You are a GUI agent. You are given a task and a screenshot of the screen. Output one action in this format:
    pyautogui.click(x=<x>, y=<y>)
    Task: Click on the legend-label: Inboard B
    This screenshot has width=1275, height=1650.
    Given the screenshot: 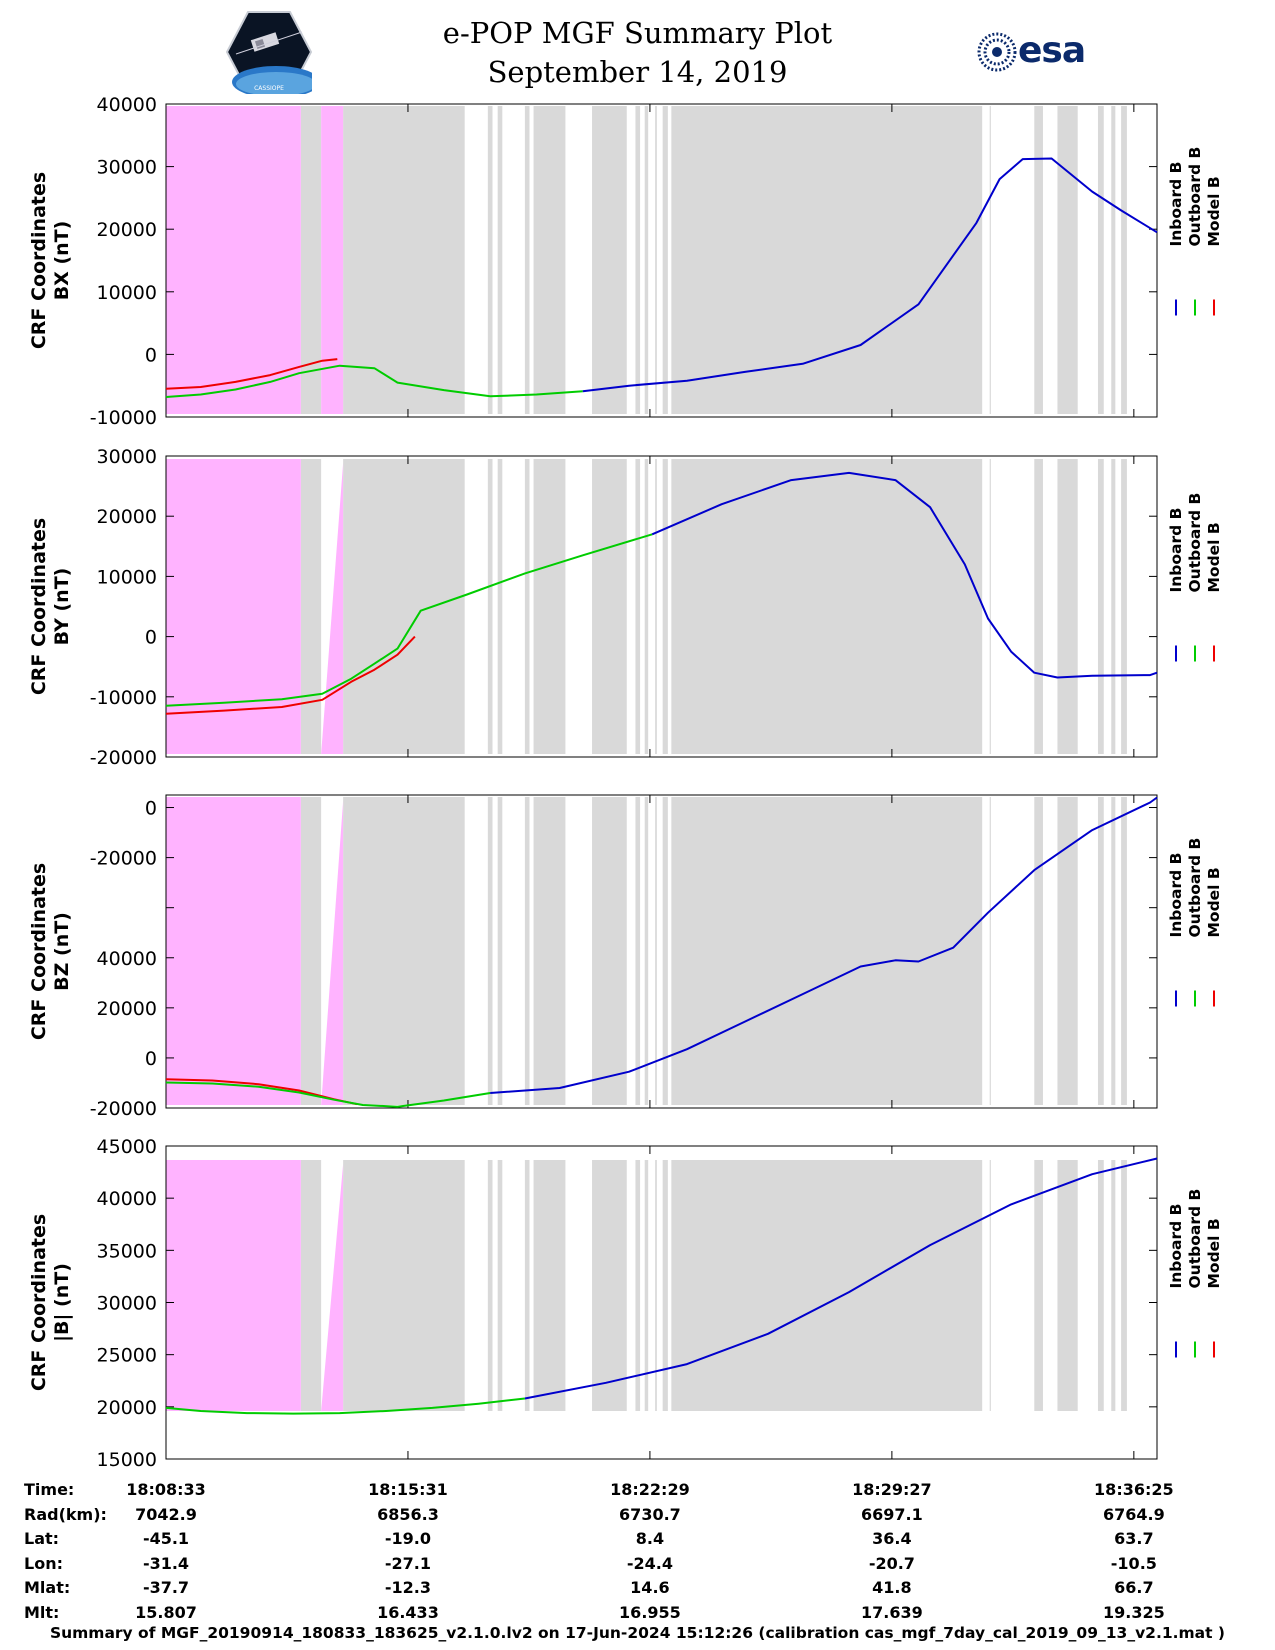 What is the action you would take?
    pyautogui.click(x=1176, y=1246)
    